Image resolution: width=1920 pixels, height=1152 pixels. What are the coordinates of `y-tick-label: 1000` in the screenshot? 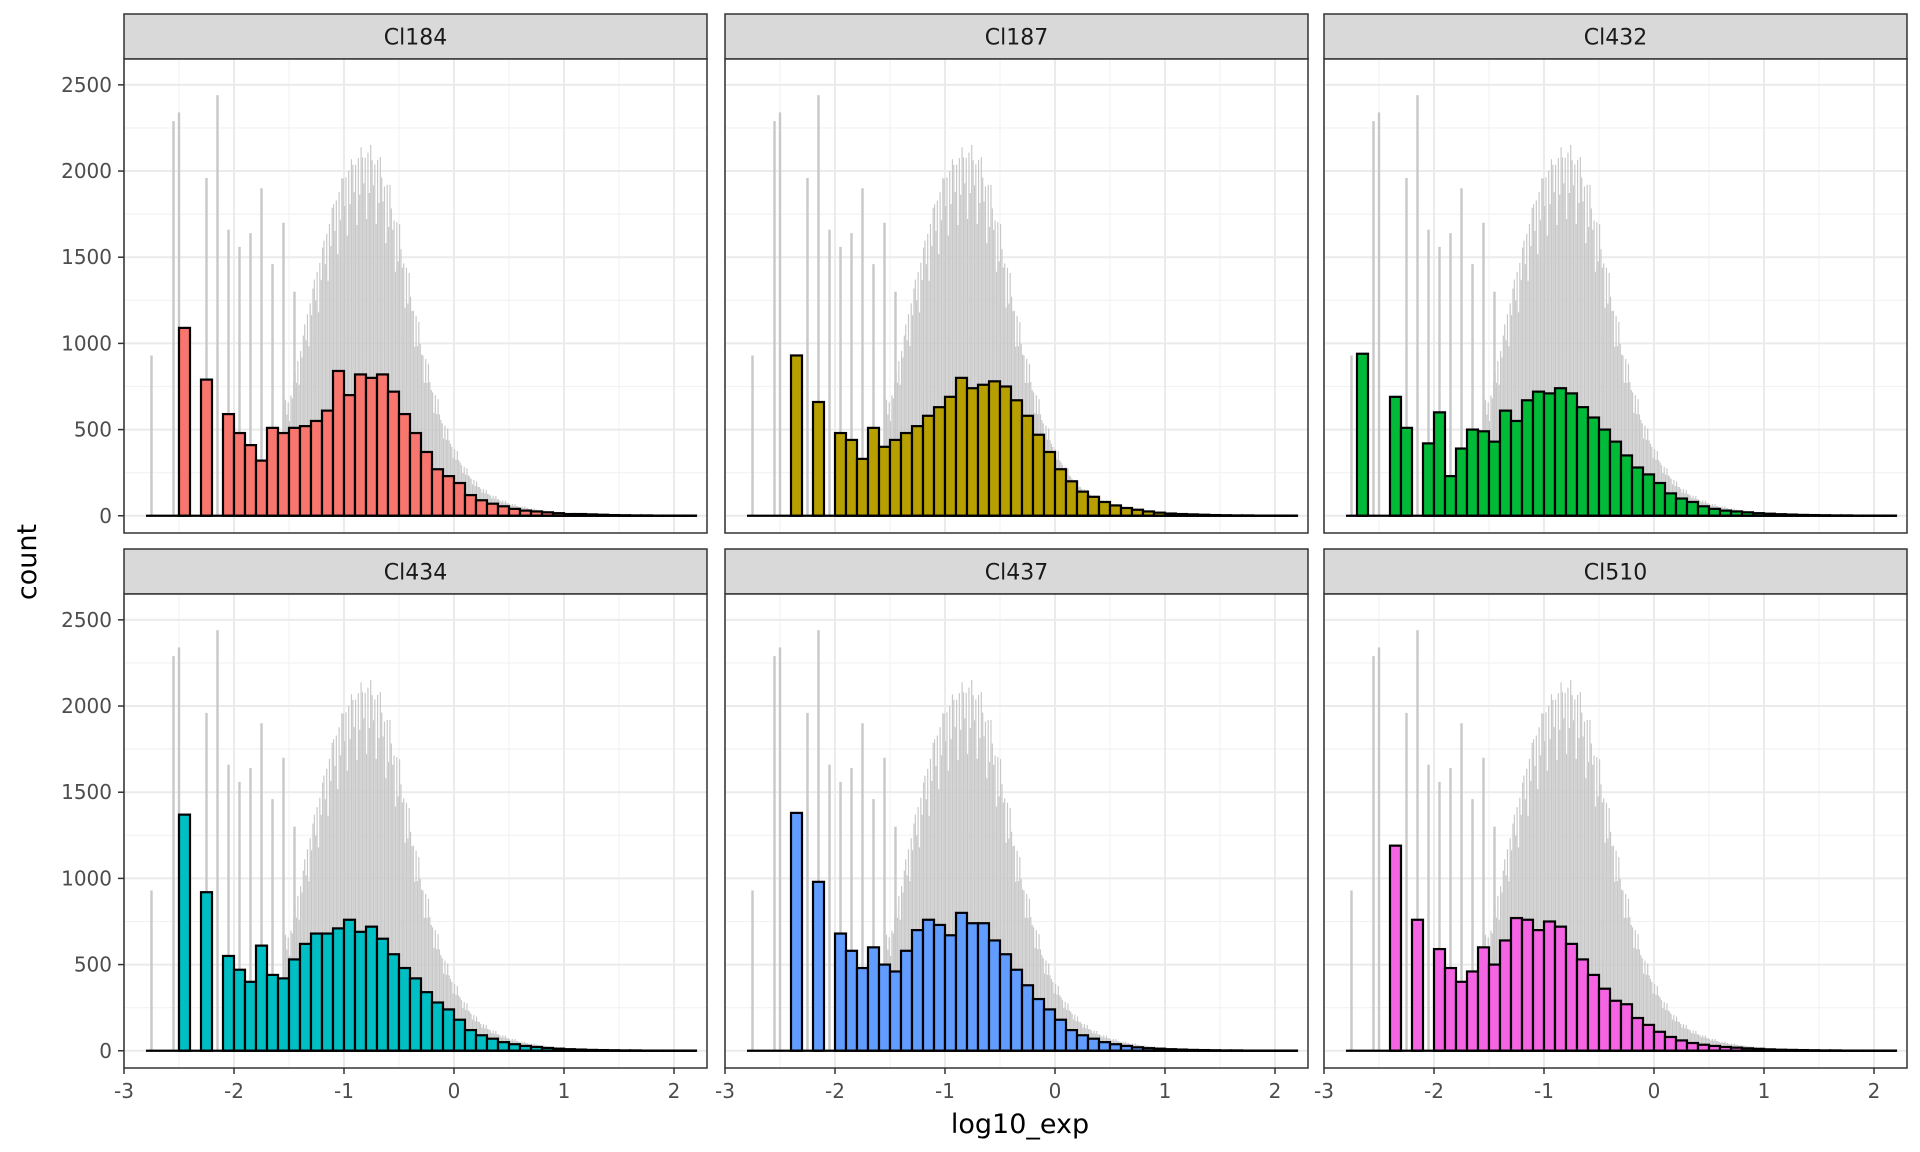 It's located at (86, 878).